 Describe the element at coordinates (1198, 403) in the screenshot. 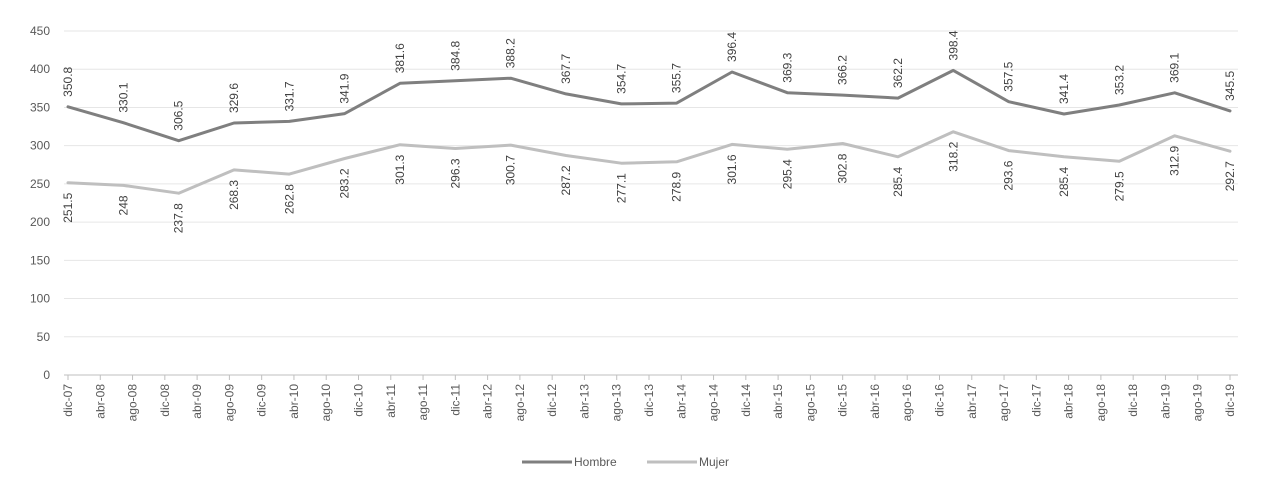

I see `x-tick-label: ago-19` at that location.